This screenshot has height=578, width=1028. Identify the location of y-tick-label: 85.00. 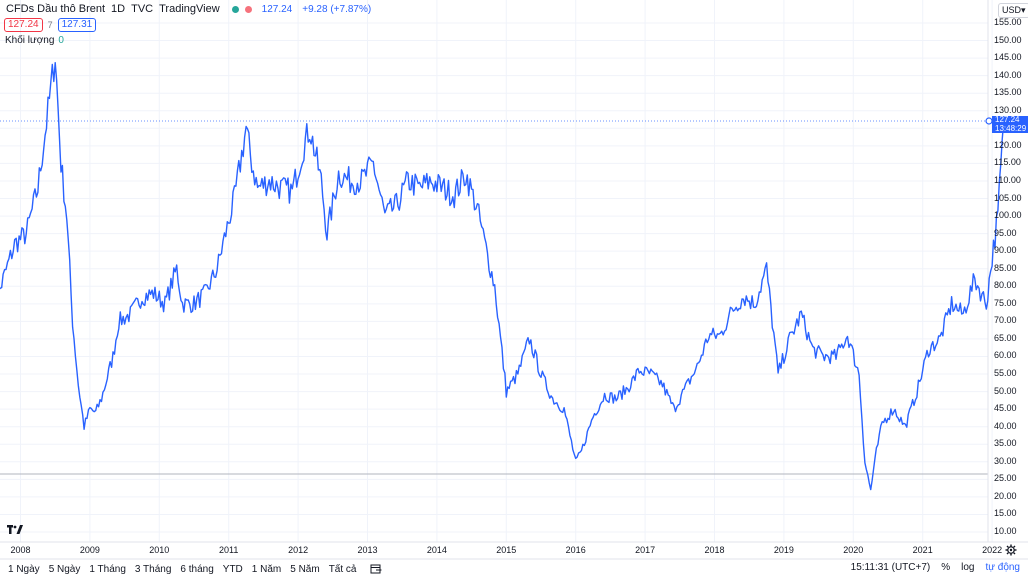
(1005, 267).